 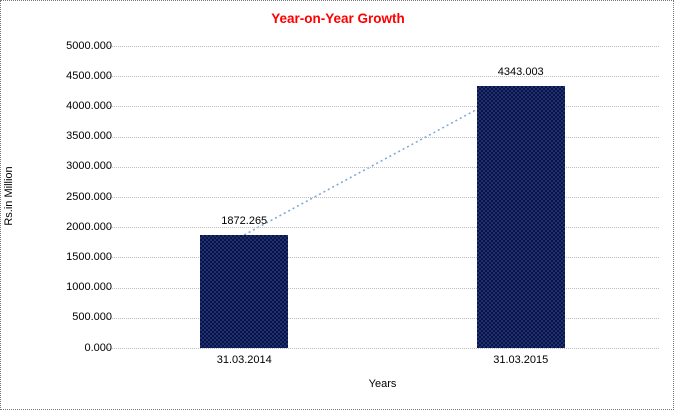 I want to click on bar-data-label: 4343.003, so click(x=520, y=71).